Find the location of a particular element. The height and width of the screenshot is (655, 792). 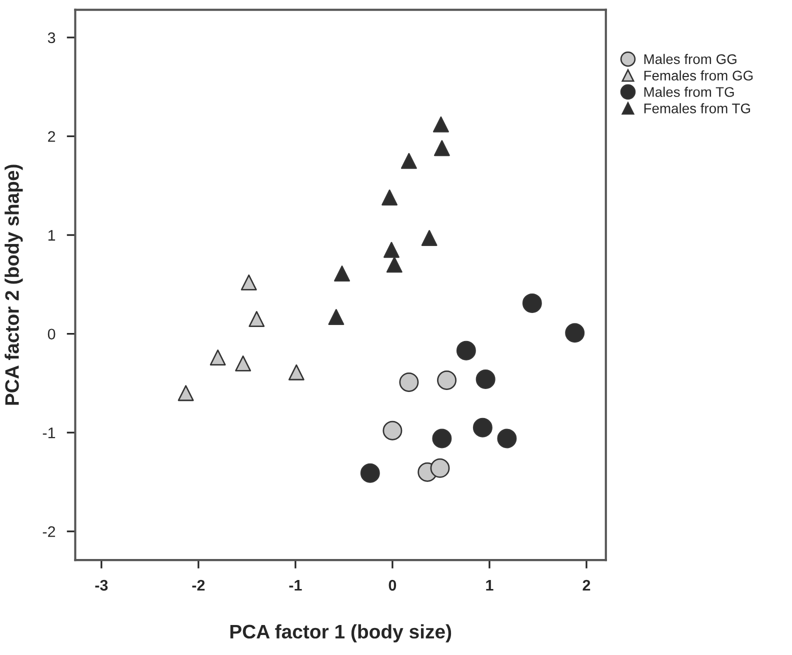

y-axis-title: PCA factor 2 (body shape) is located at coordinates (13, 284).